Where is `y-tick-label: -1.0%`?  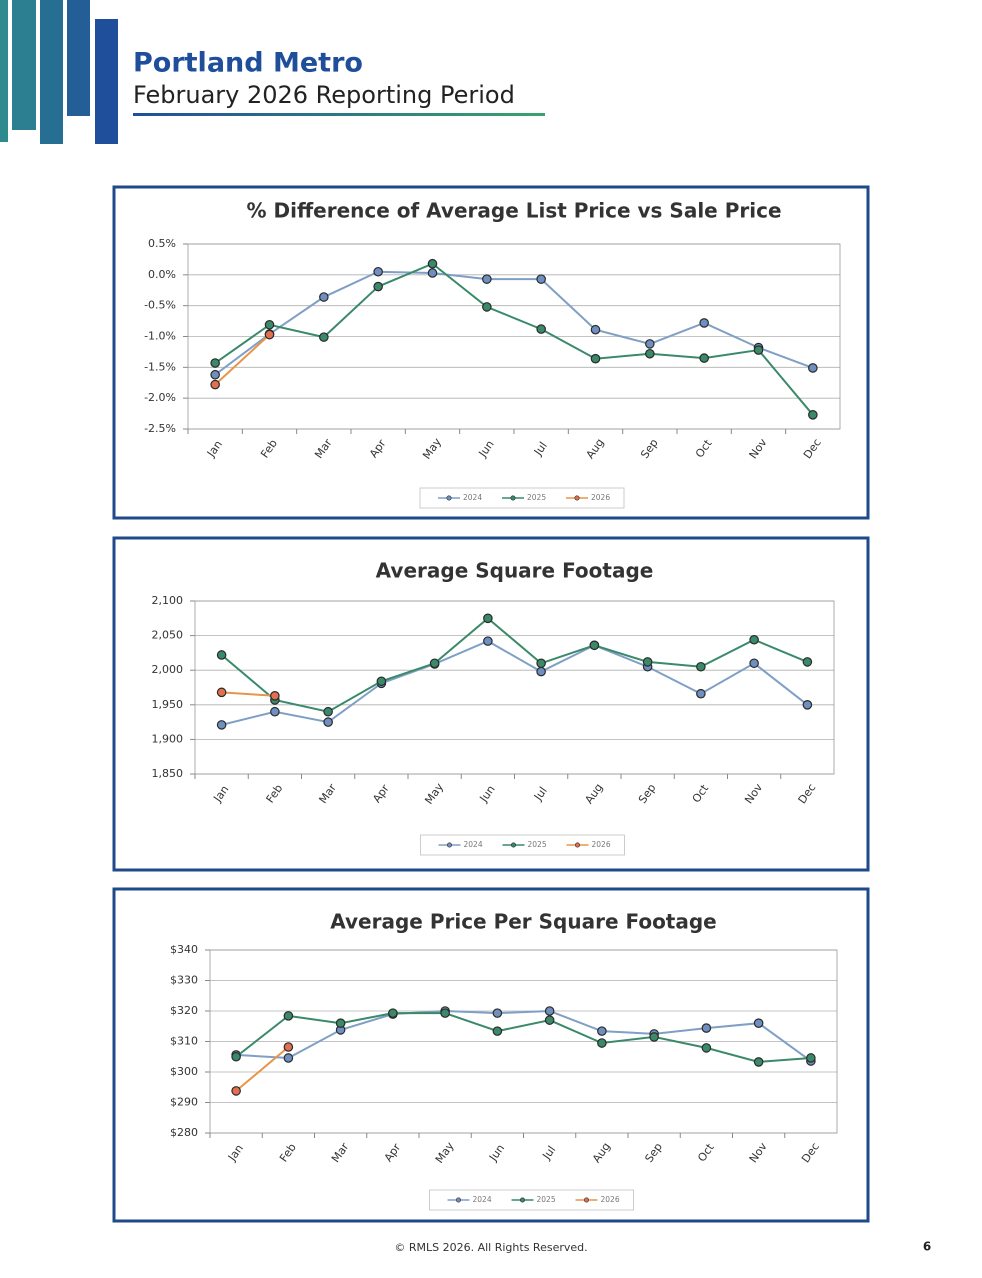 y-tick-label: -1.0% is located at coordinates (160, 336).